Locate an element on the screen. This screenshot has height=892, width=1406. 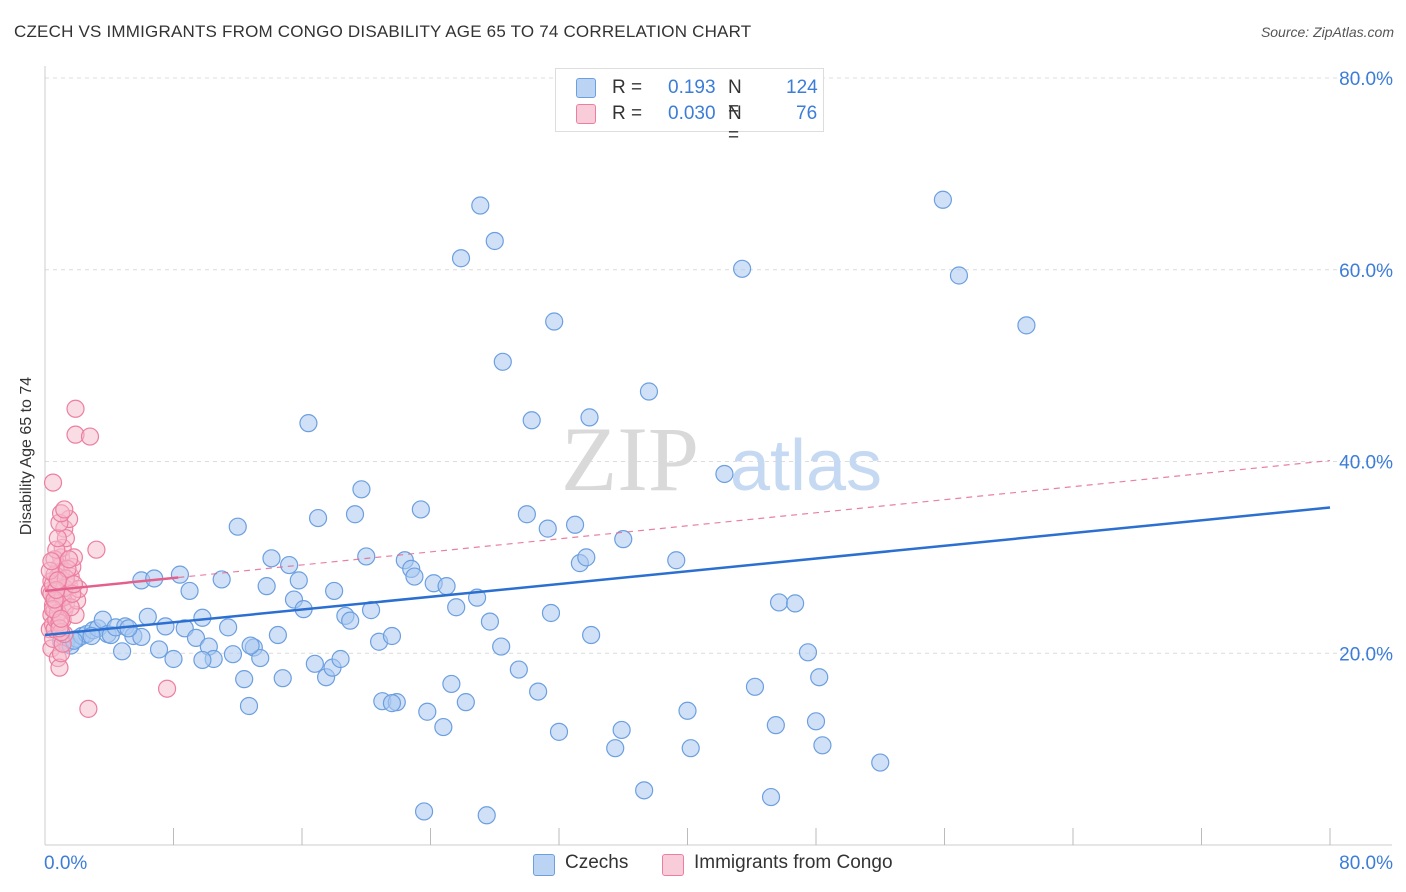
congo-trend-line is located at coordinates (111, 584).